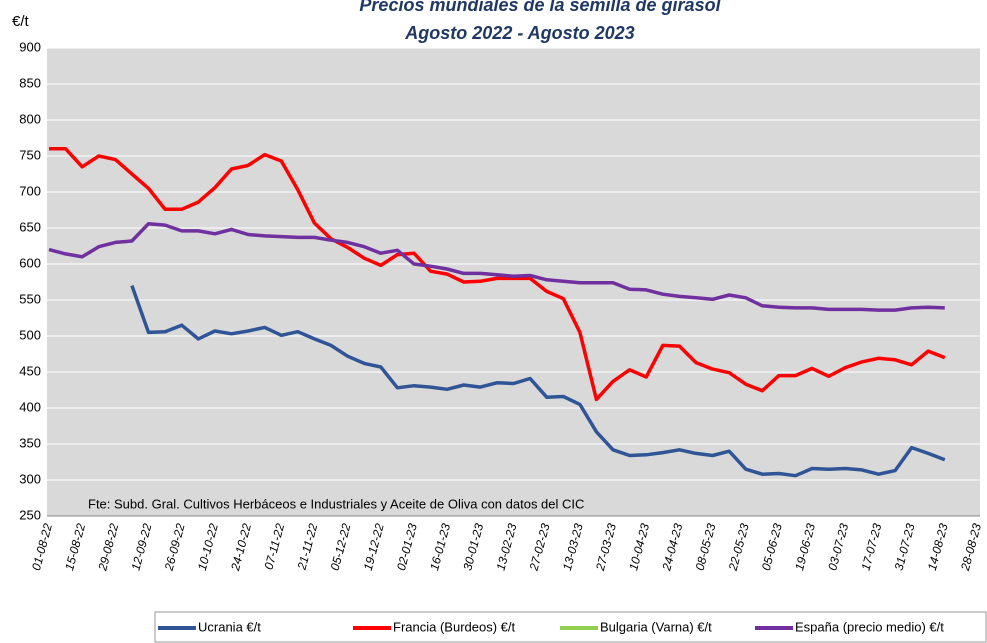 The width and height of the screenshot is (987, 643). Describe the element at coordinates (805, 547) in the screenshot. I see `x-tick-label: 19-06-23` at that location.